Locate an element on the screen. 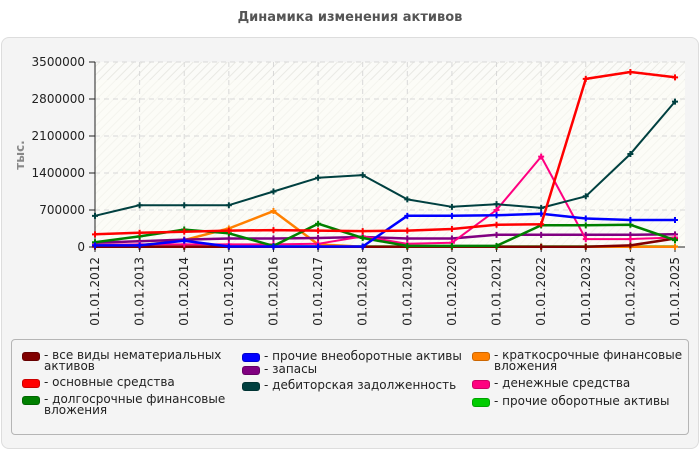 This screenshot has width=700, height=450. y-axis-label: тыс. is located at coordinates (20, 154).